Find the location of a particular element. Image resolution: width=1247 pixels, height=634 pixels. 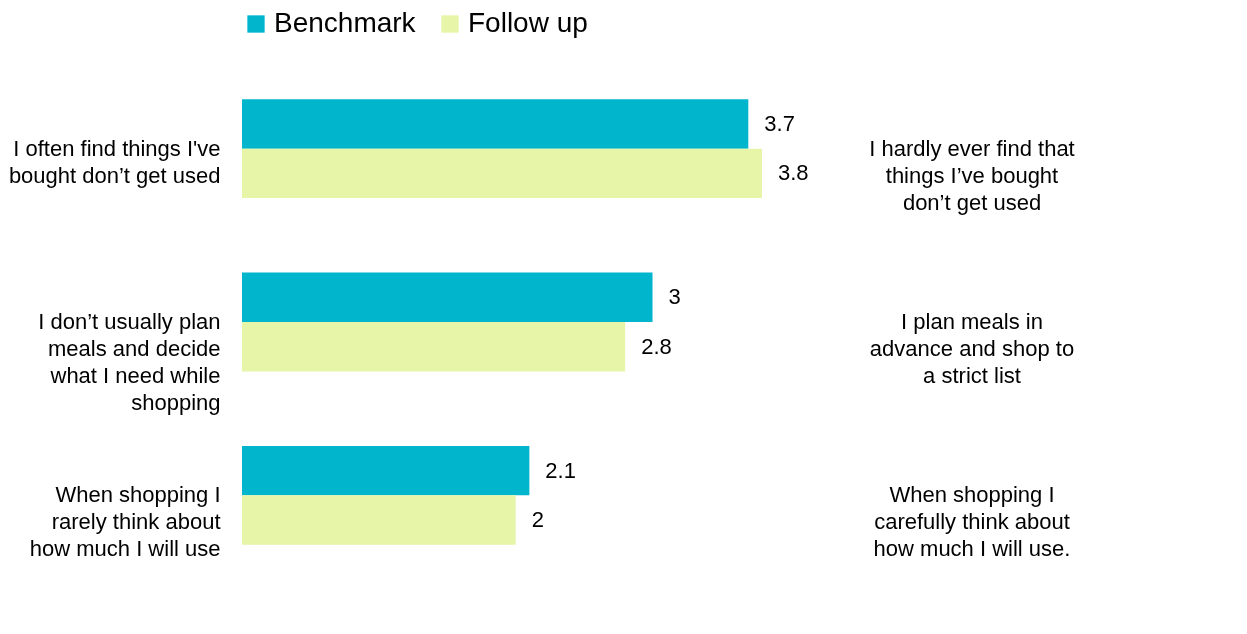

legend-label: Follow up is located at coordinates (528, 22).